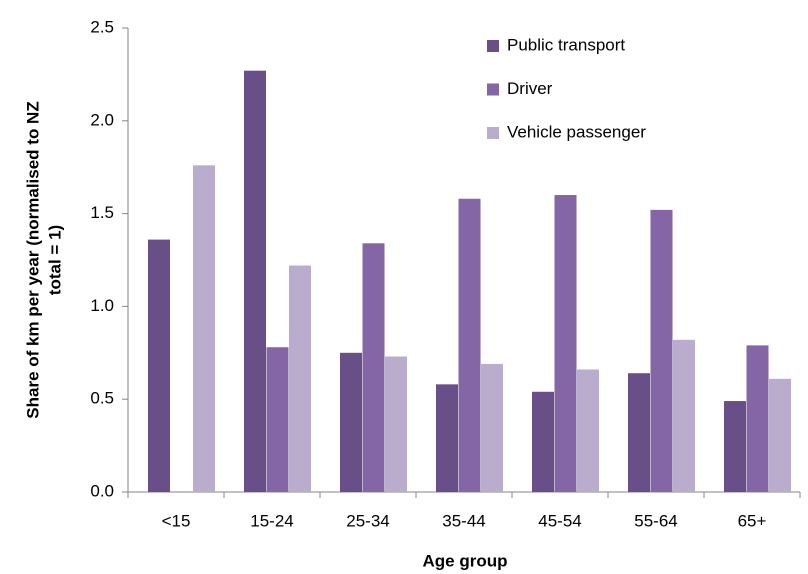 Image resolution: width=808 pixels, height=574 pixels. What do you see at coordinates (102, 305) in the screenshot?
I see `y-tick-label: 1.0` at bounding box center [102, 305].